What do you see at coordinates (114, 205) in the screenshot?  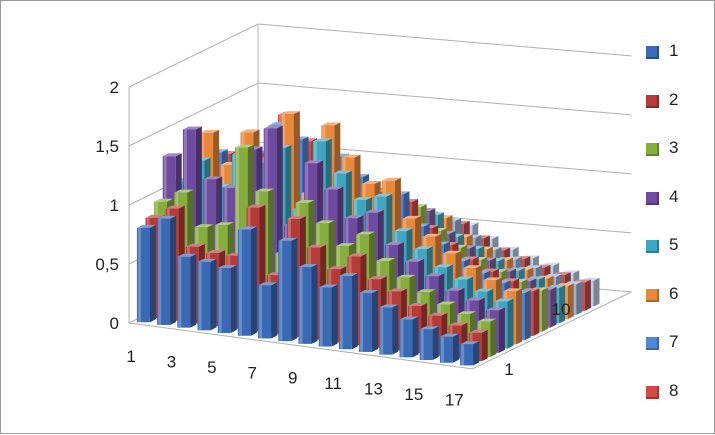 I see `z-tick-label: 1` at bounding box center [114, 205].